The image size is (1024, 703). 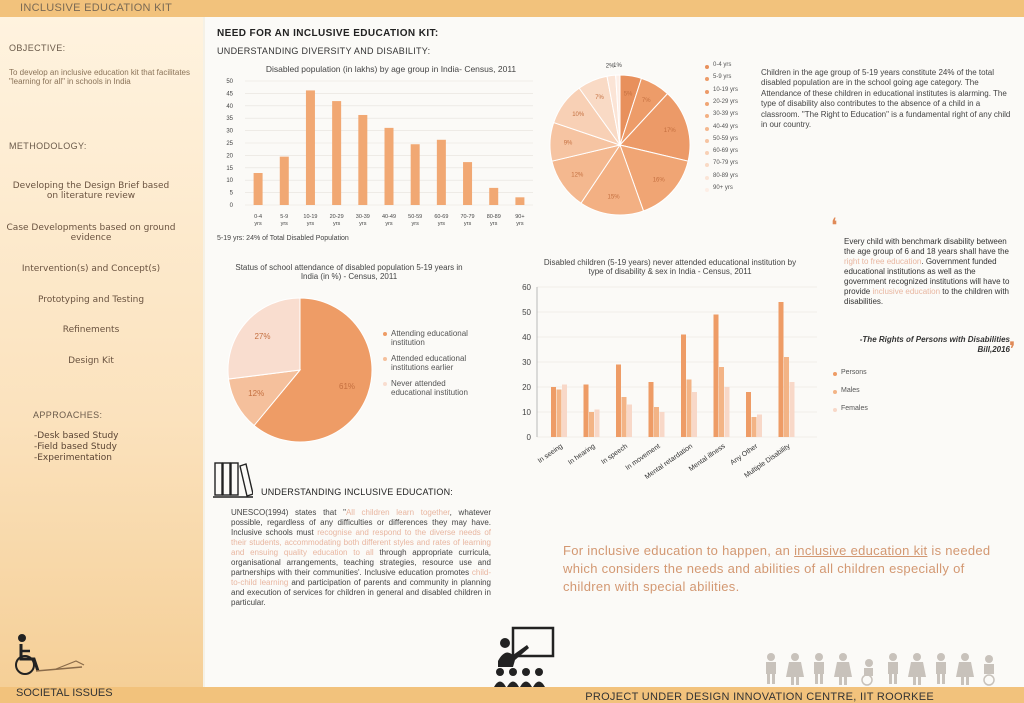 I want to click on x-tick-label: 90+ yrs, so click(x=519, y=220).